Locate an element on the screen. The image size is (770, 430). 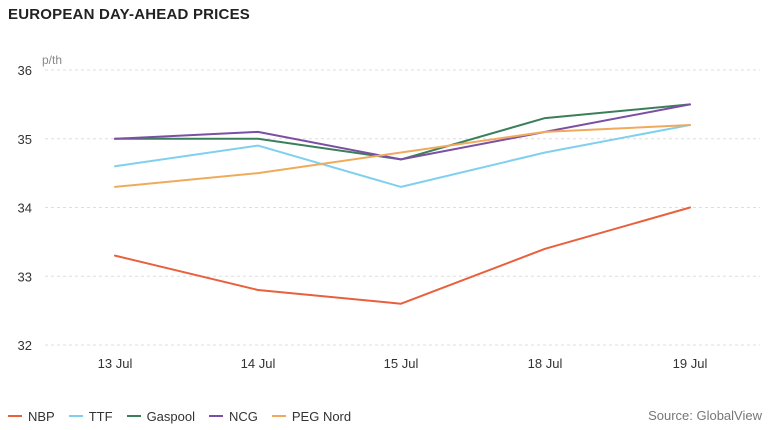
x-axis: 13 Jul 14 Jul 15 Jul 18 Jul 19 Jul is located at coordinates (403, 363).